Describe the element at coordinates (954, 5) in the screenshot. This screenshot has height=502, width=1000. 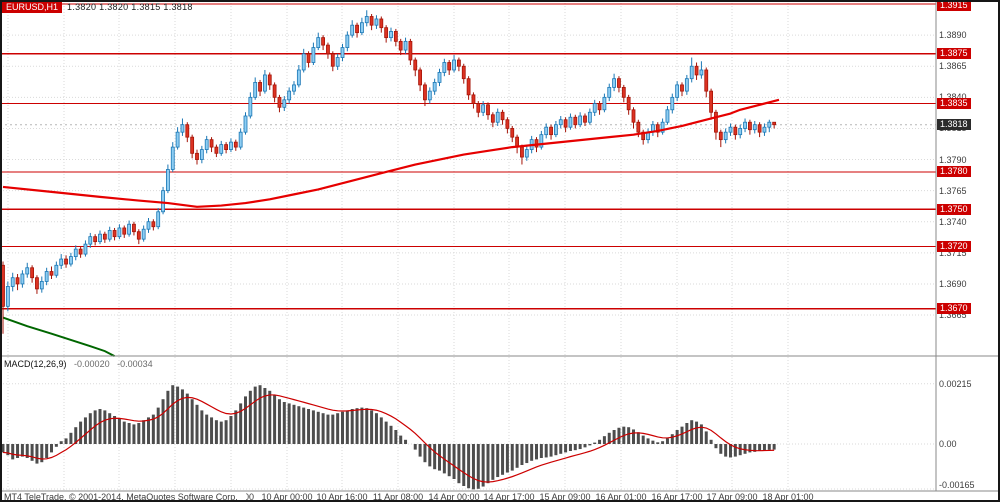
I see `level-price-label: 1.3915` at that location.